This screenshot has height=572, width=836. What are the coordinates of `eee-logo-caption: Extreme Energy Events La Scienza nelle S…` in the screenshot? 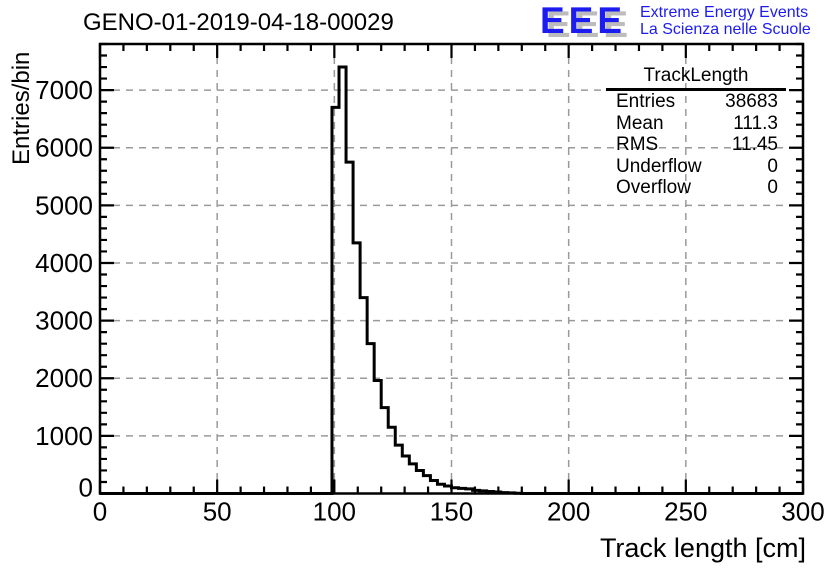 It's located at (725, 21).